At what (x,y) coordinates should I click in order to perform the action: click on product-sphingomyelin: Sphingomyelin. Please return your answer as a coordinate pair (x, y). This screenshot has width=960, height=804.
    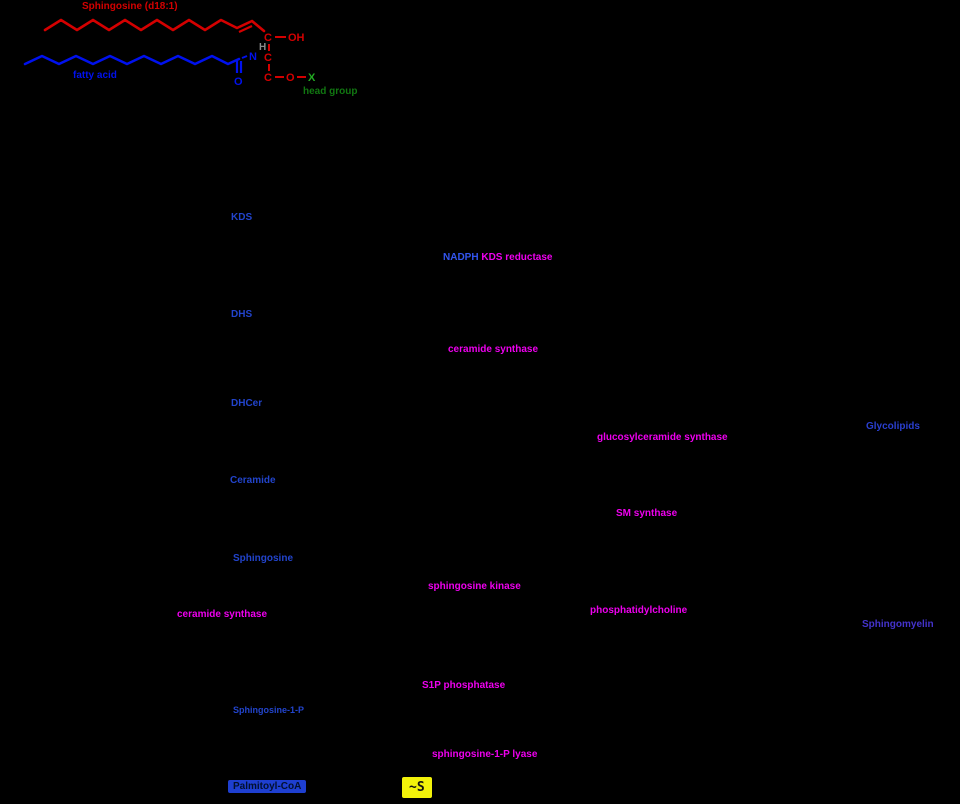
    Looking at the image, I should click on (898, 624).